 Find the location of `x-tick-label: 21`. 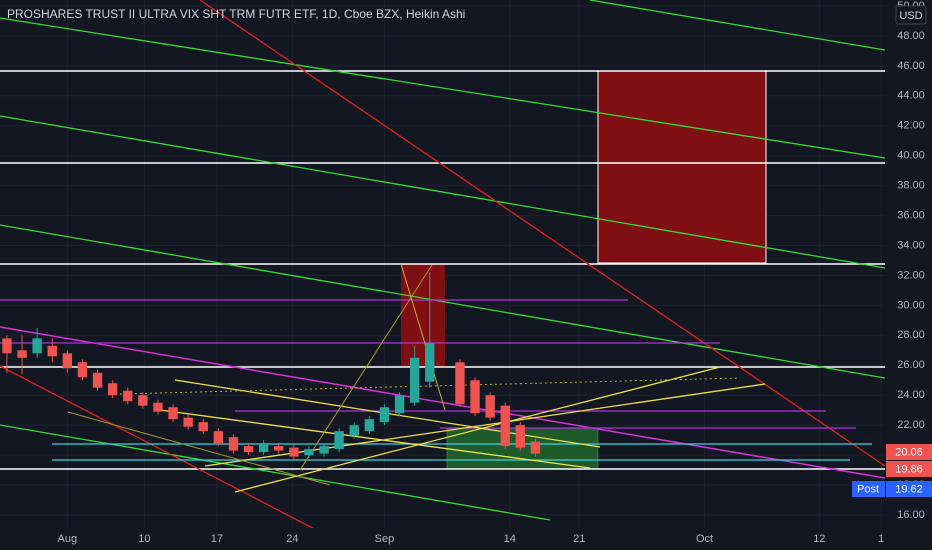

x-tick-label: 21 is located at coordinates (579, 539).